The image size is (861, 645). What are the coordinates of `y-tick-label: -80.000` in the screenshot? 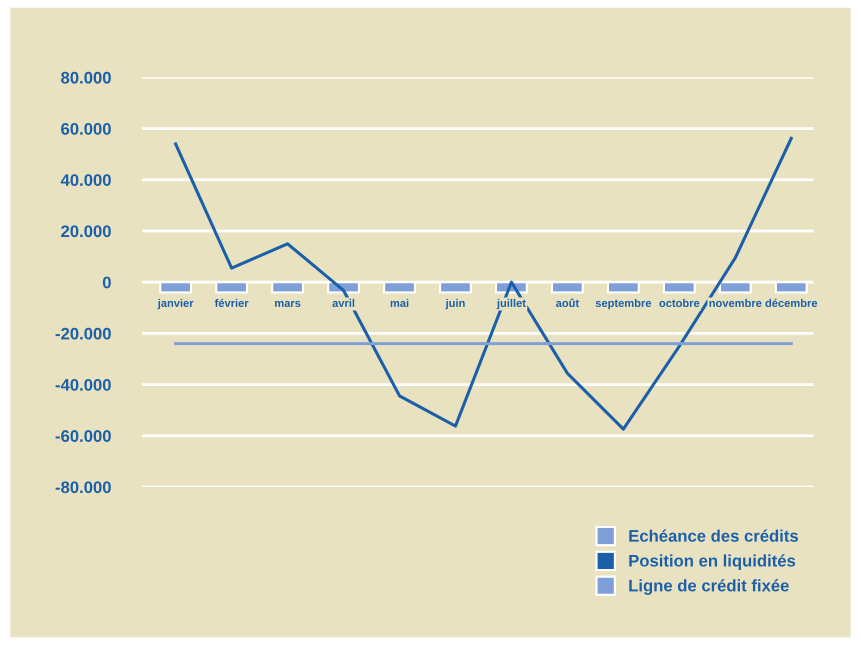 It's located at (83, 487).